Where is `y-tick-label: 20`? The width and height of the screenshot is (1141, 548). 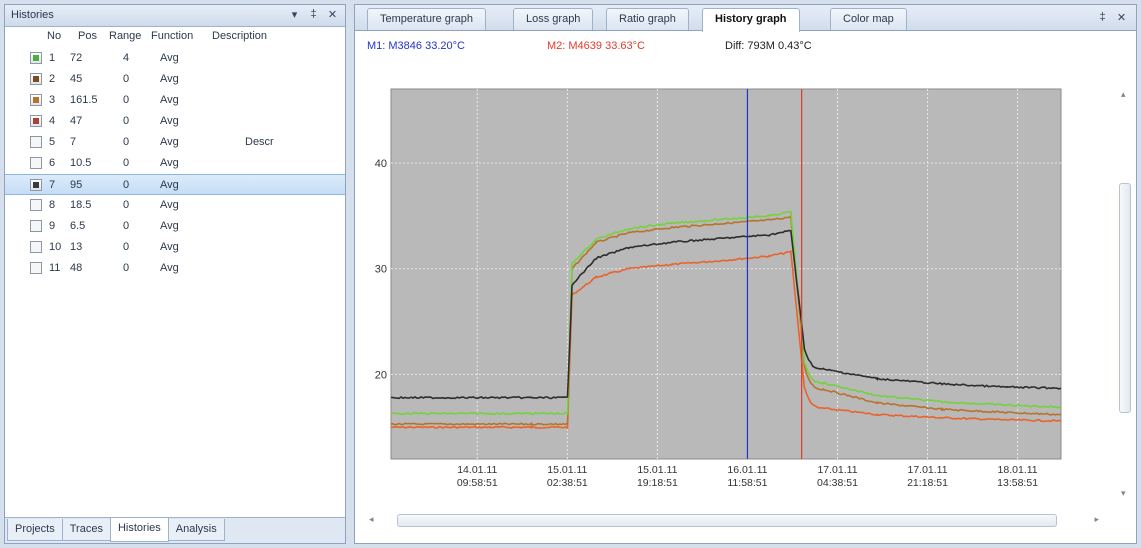 y-tick-label: 20 is located at coordinates (381, 375).